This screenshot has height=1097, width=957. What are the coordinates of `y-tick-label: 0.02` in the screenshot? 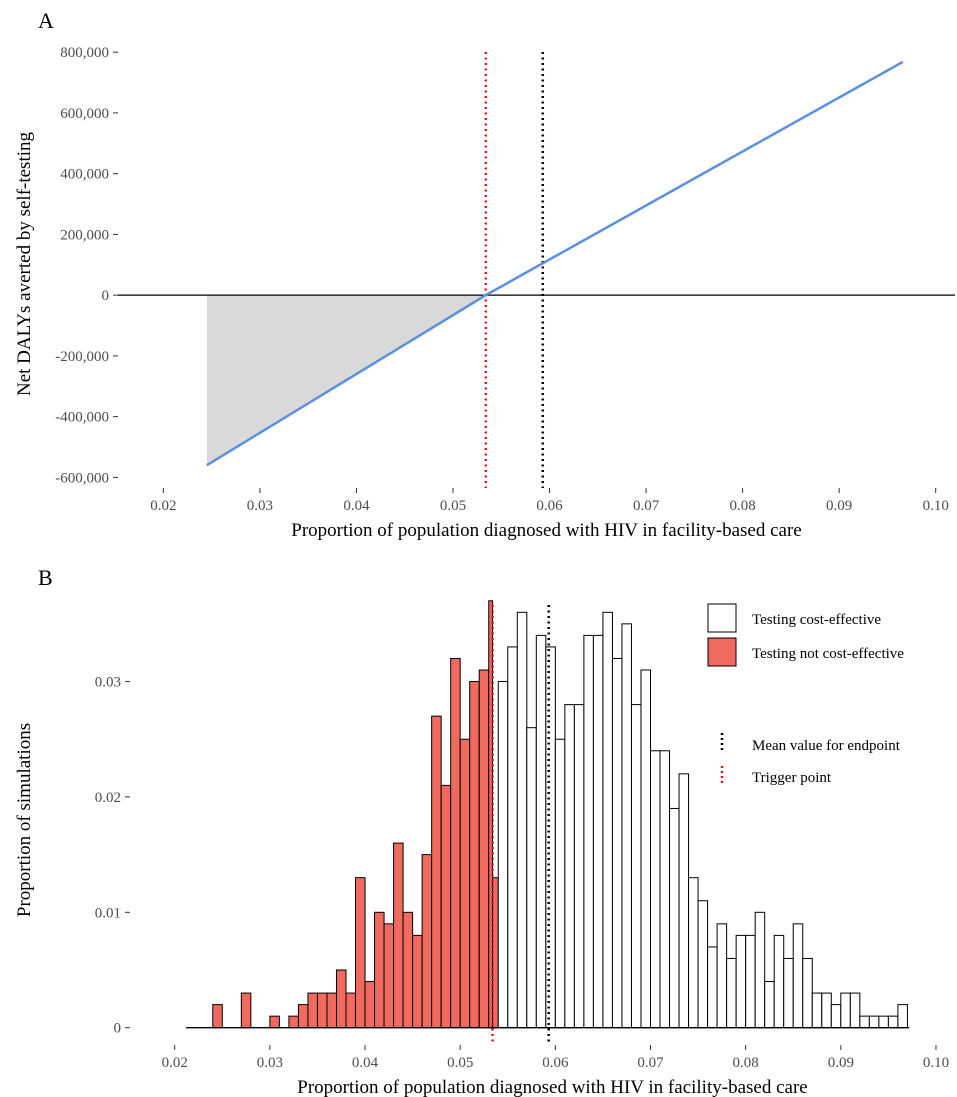 It's located at (108, 798).